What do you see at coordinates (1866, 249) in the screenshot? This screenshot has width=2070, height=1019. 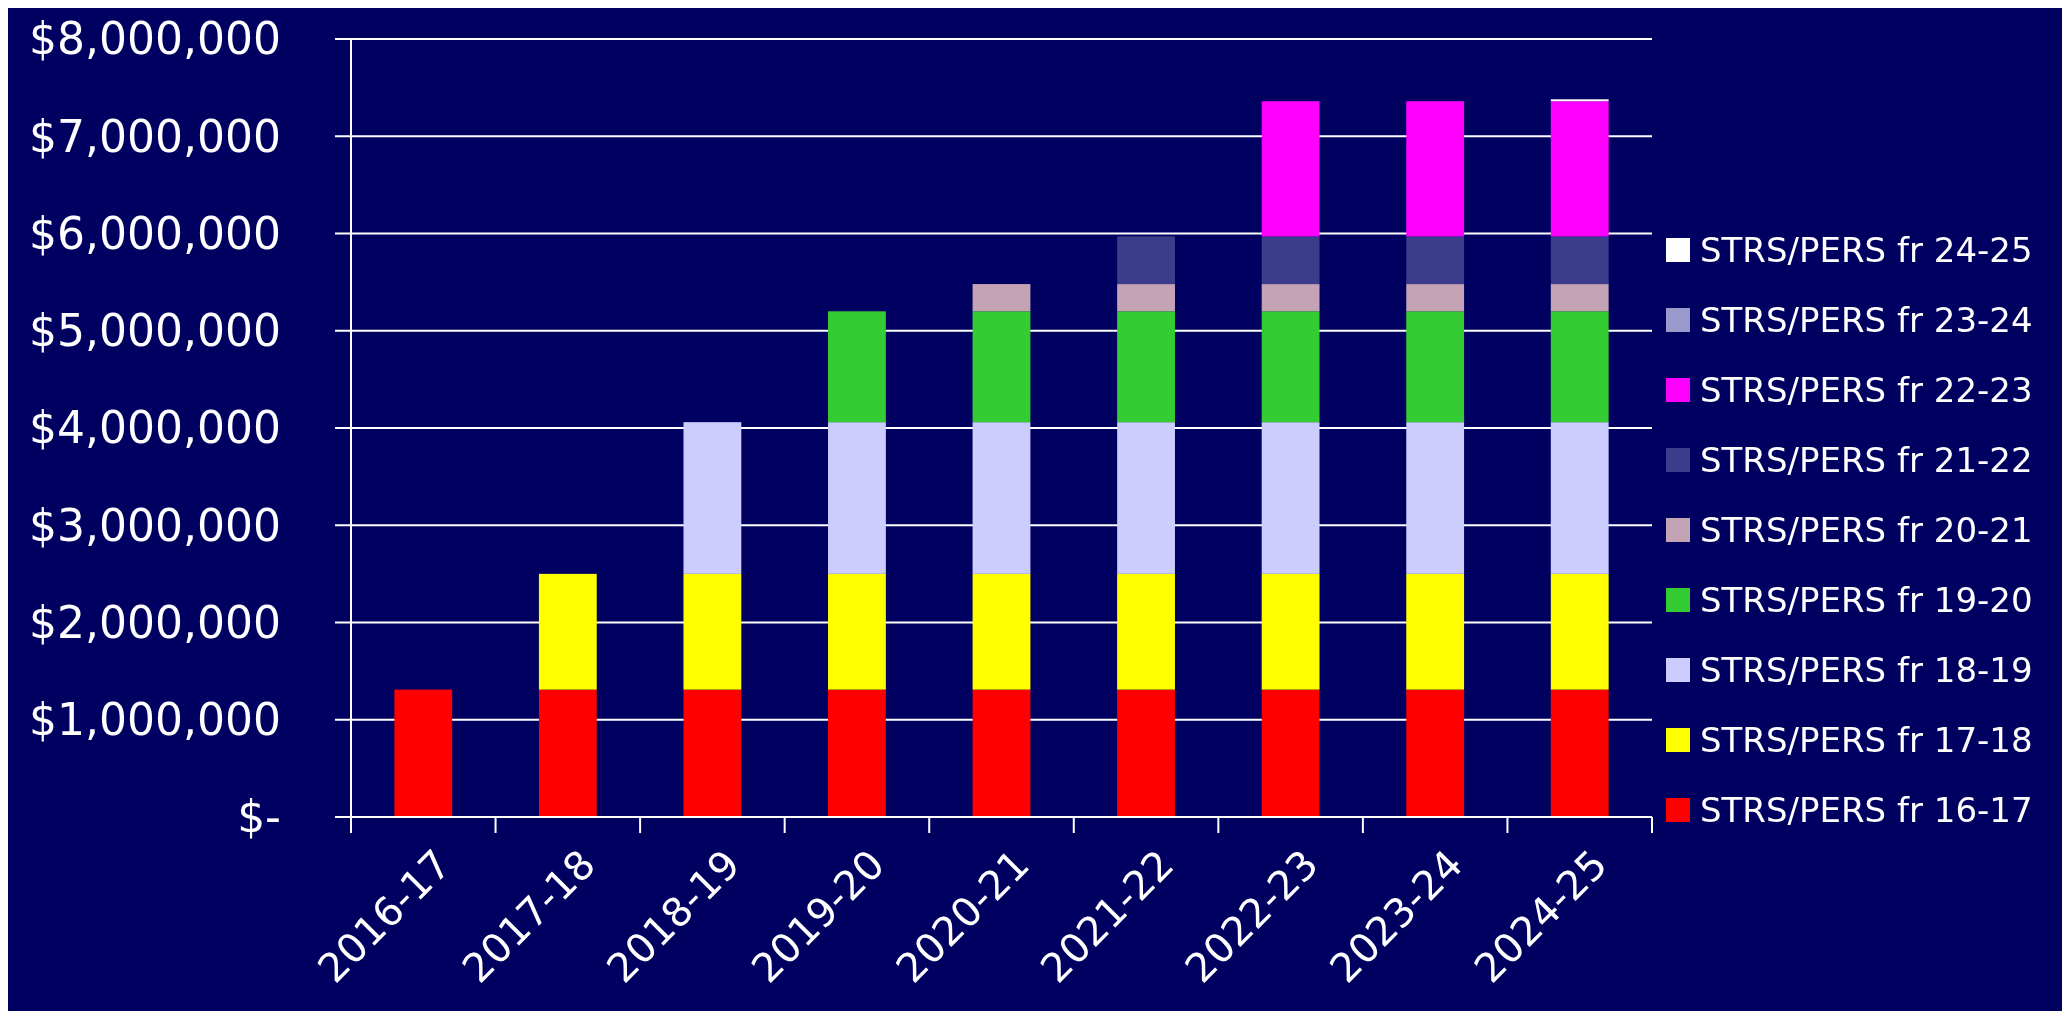 I see `legend-label: STRS/PERS fr 24-25` at bounding box center [1866, 249].